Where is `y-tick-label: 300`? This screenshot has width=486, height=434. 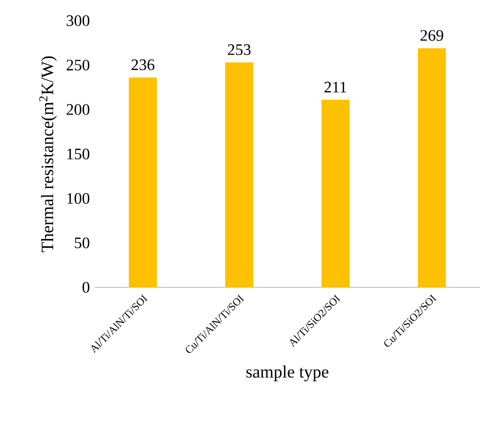
y-tick-label: 300 is located at coordinates (78, 20).